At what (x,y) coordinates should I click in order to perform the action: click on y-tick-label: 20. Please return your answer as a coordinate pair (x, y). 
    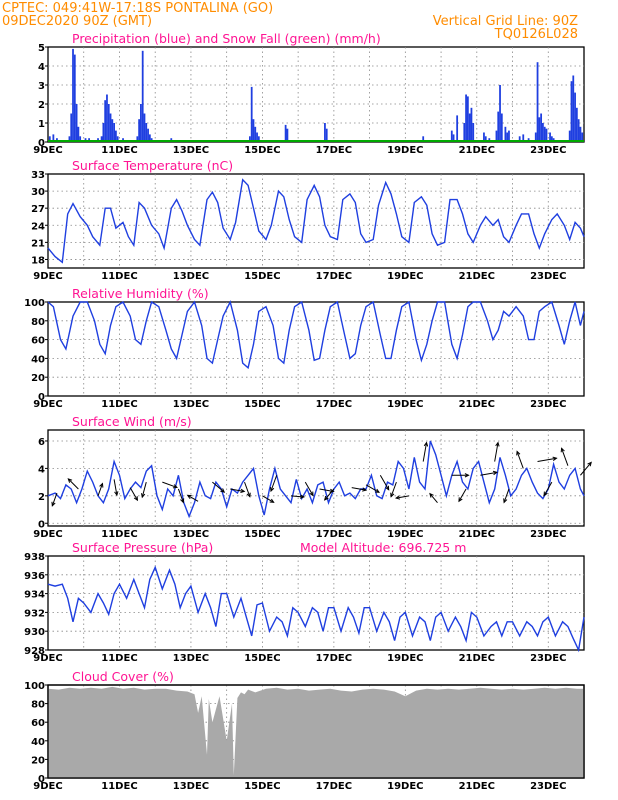
    Looking at the image, I should click on (38, 378).